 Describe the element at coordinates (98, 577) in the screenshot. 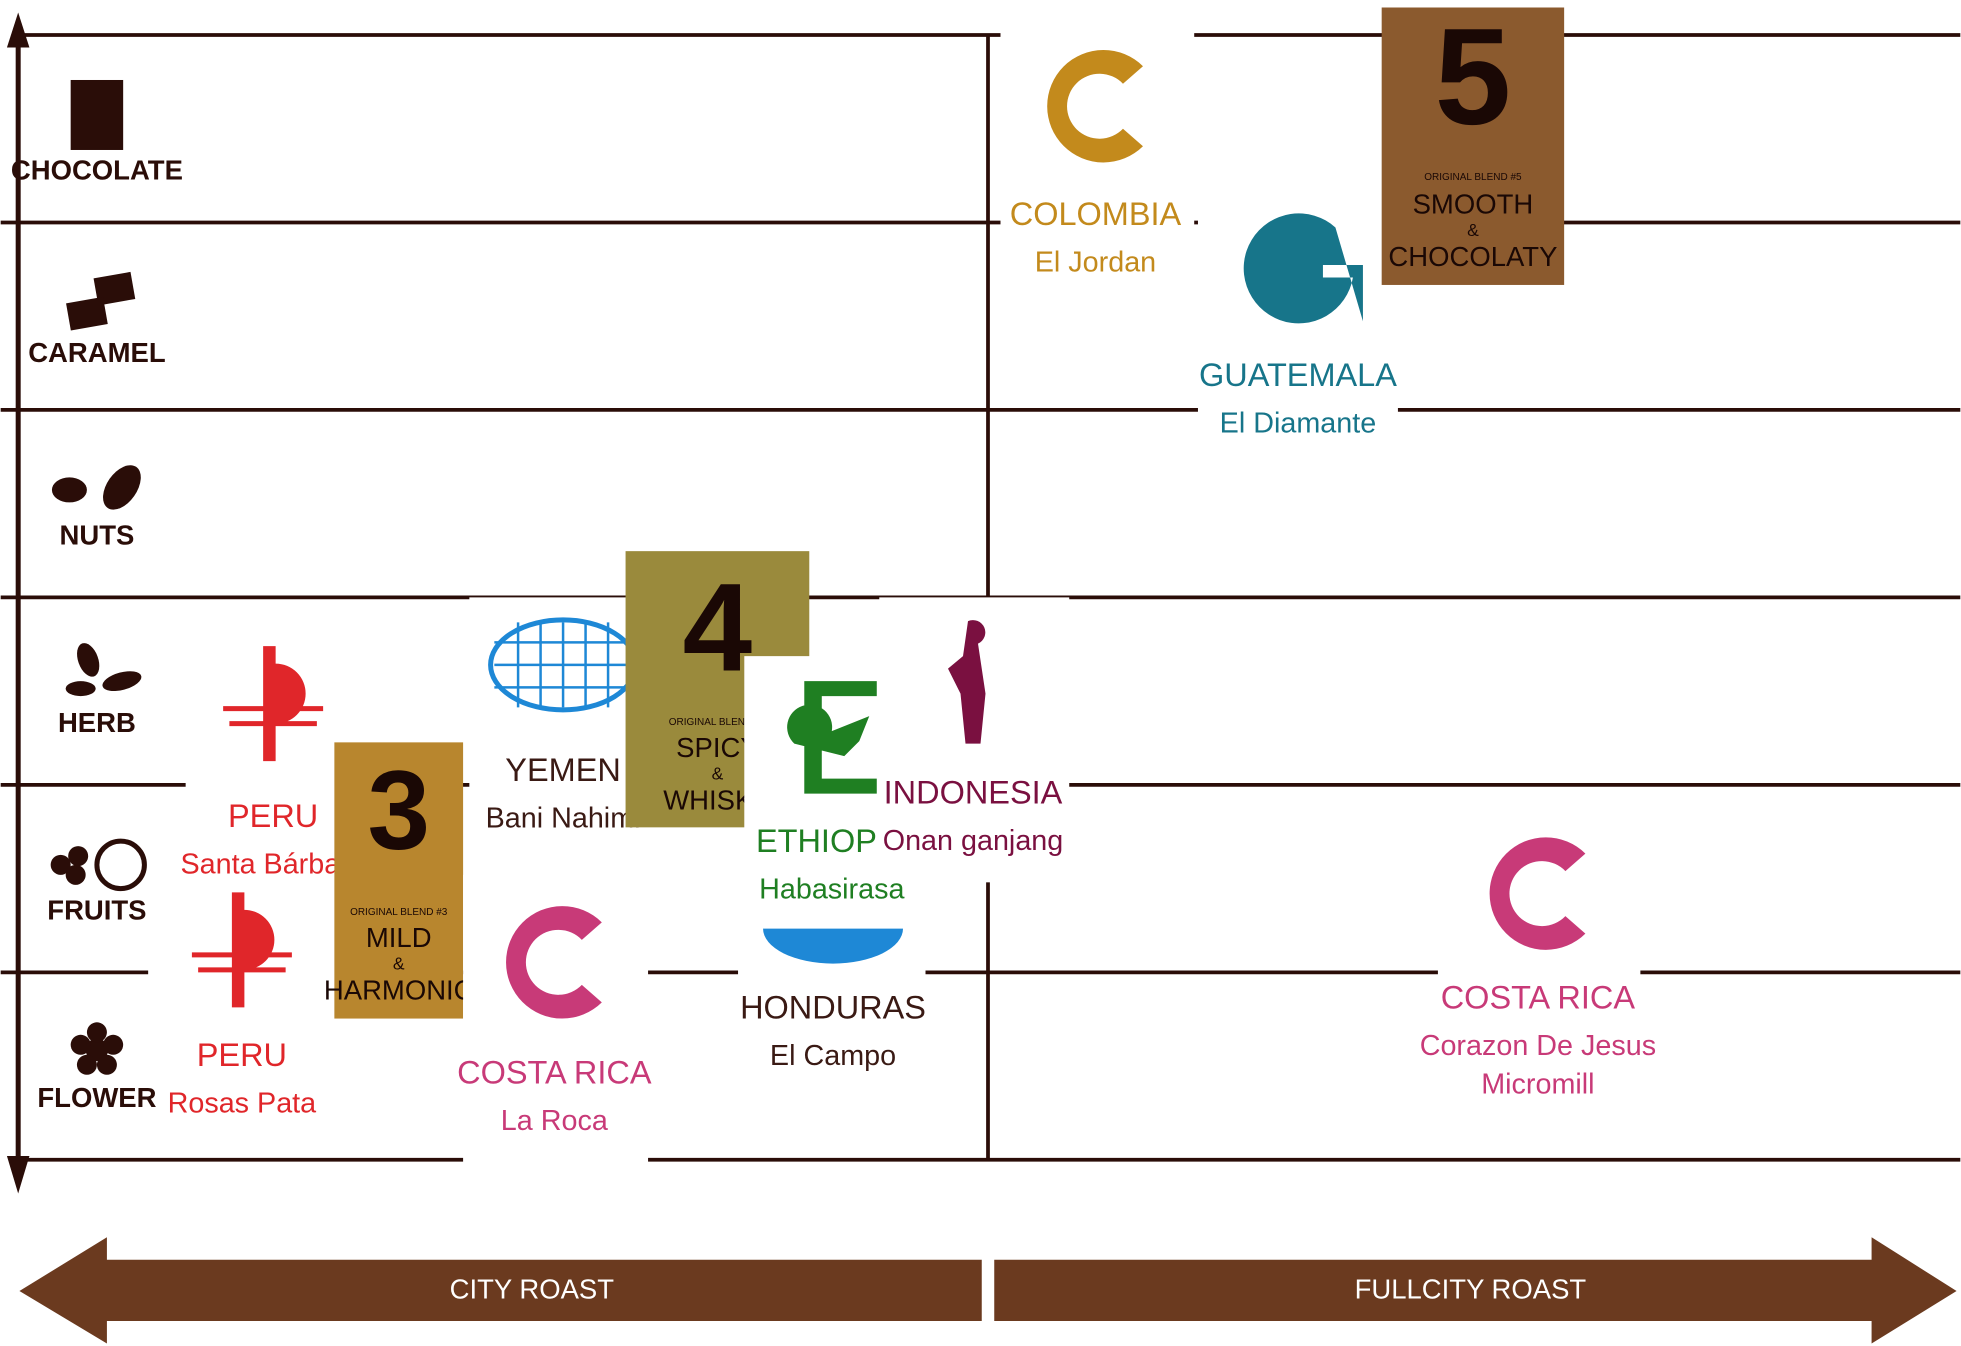

I see `flavor-icons` at that location.